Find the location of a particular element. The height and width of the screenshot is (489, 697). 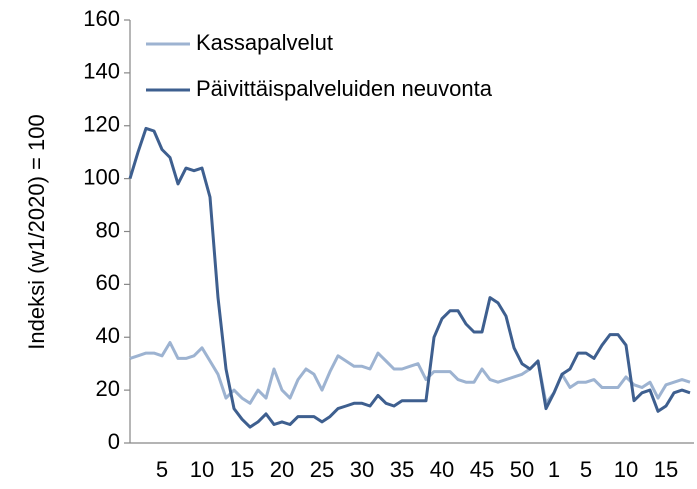

y-tick-label: 0 is located at coordinates (114, 441).